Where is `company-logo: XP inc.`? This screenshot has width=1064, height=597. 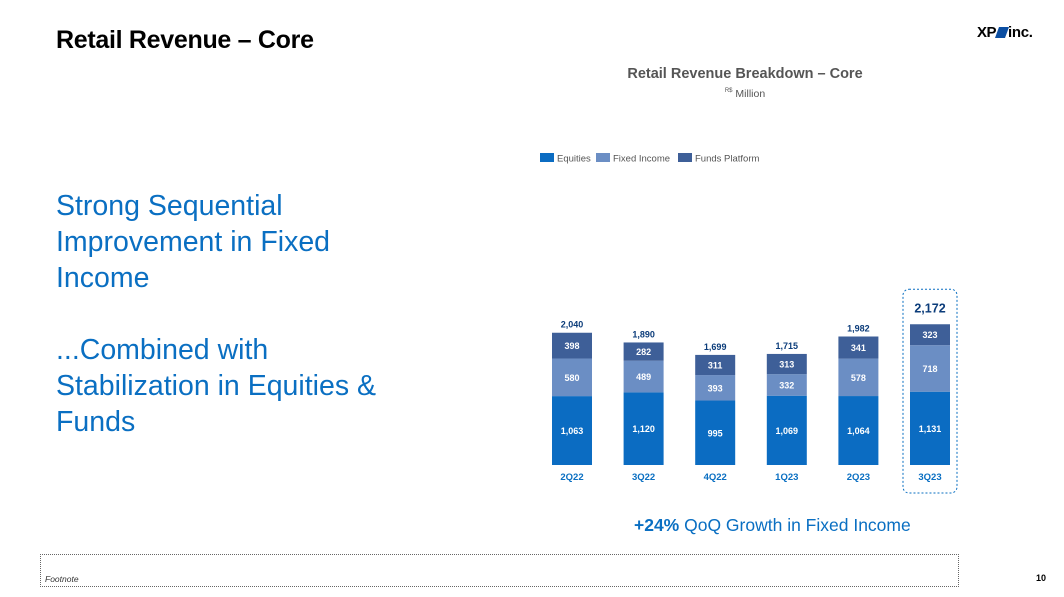 company-logo: XP inc. is located at coordinates (1005, 32).